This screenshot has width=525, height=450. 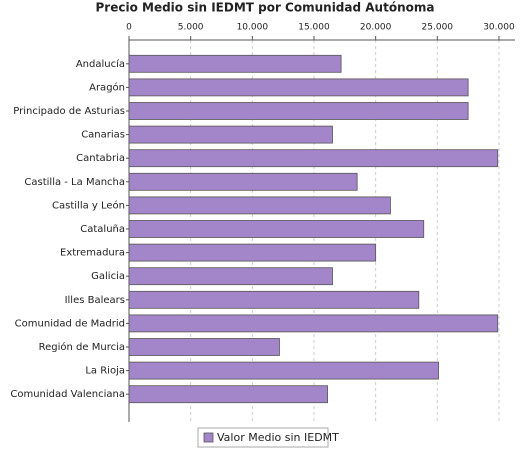 What do you see at coordinates (376, 28) in the screenshot?
I see `x-tick-label: 20.000` at bounding box center [376, 28].